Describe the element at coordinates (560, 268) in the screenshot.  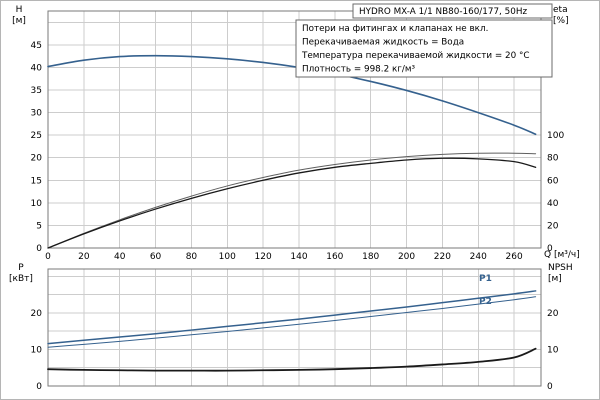
I see `npsh-axis-symbol: NPSH` at that location.